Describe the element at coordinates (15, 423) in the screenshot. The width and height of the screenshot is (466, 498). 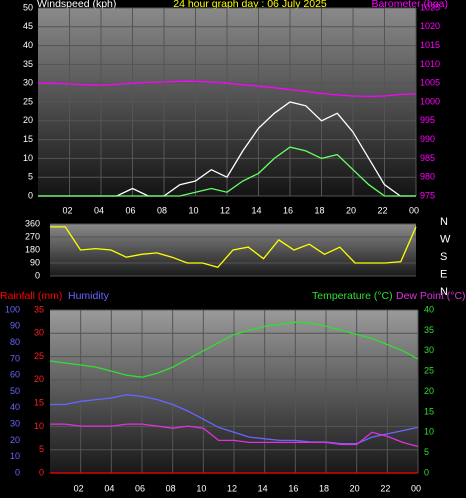
I see `y3-tick-label: 30` at that location.